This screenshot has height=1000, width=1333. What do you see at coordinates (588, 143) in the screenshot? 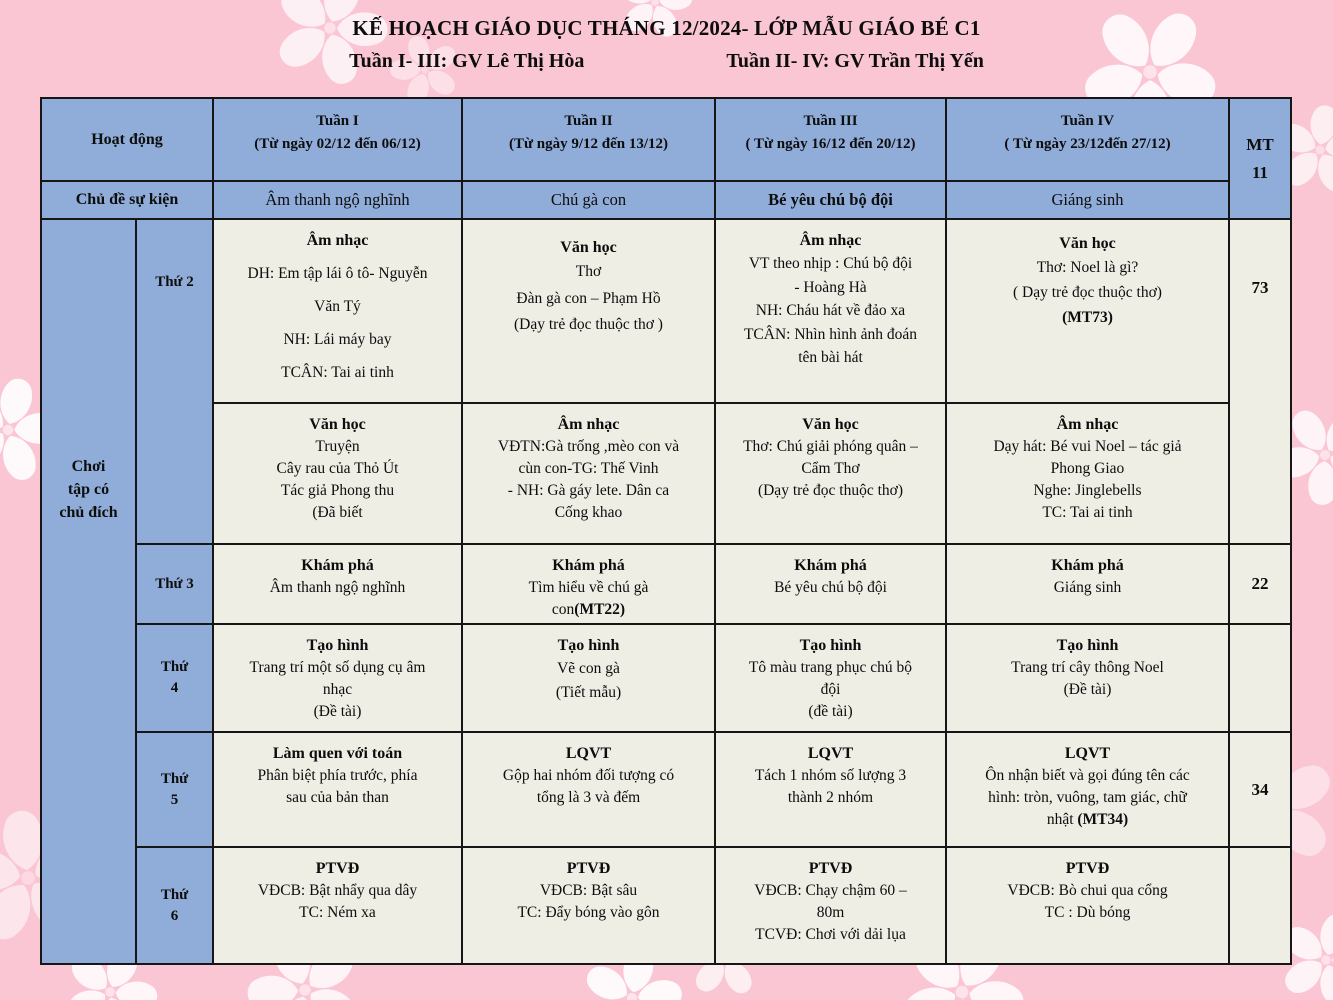
I see `week-2-dates: (Từ ngày 9/12 đến 13/12)` at bounding box center [588, 143].